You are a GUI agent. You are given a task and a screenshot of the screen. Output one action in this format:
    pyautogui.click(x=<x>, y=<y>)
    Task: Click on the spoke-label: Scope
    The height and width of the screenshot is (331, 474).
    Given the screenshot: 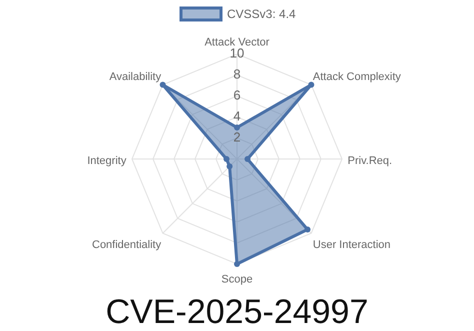 What is the action you would take?
    pyautogui.click(x=237, y=280)
    